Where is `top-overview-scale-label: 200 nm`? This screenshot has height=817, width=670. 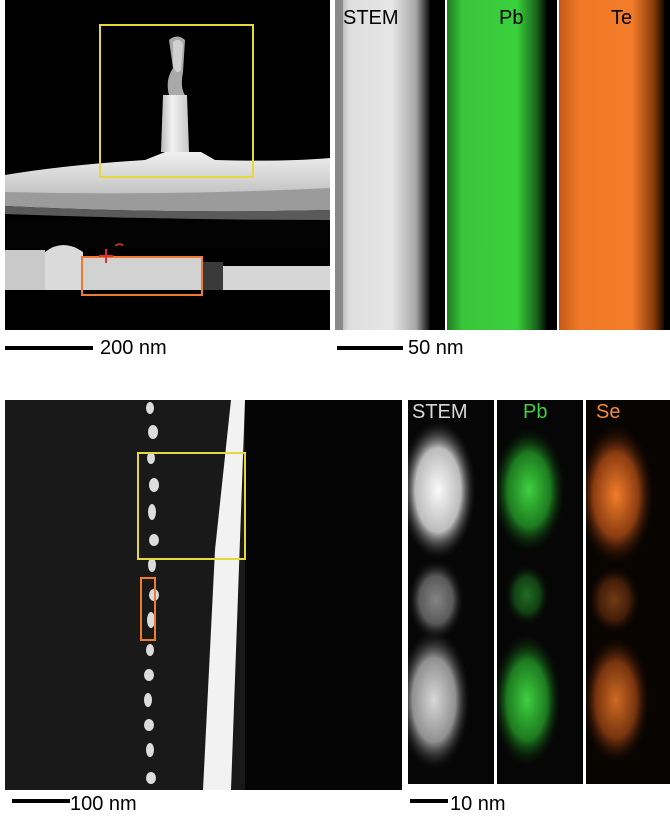 top-overview-scale-label: 200 nm is located at coordinates (133, 348).